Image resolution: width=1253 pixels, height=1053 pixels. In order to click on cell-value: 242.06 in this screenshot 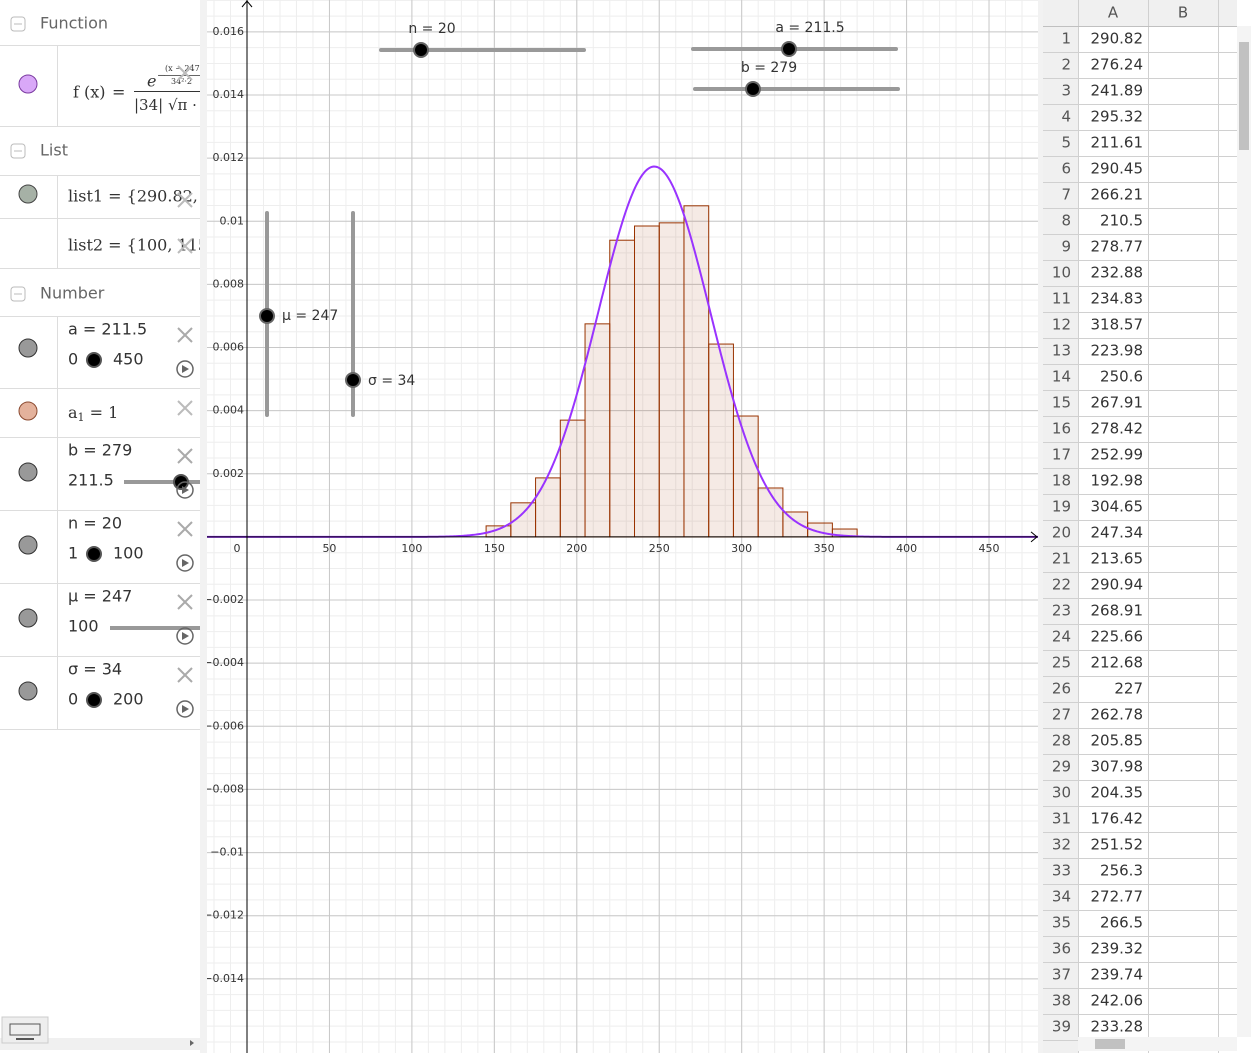, I will do `click(1117, 1001)`.